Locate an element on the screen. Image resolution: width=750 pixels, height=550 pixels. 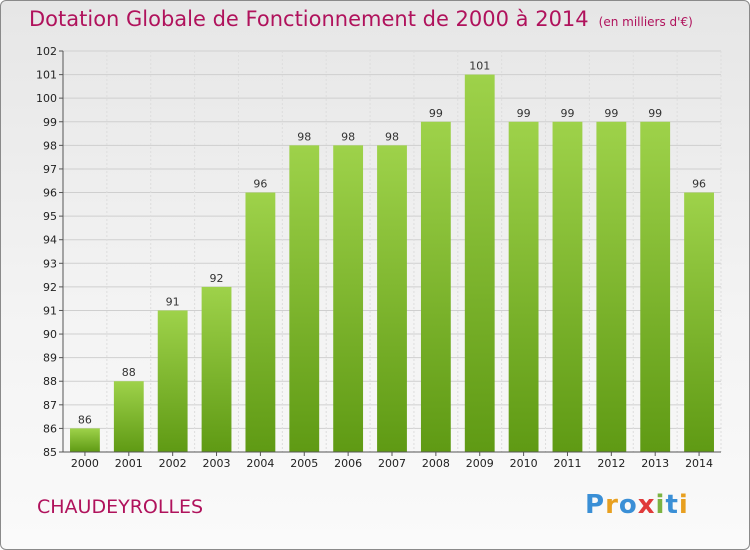
x-tick-label: 2010 is located at coordinates (524, 463).